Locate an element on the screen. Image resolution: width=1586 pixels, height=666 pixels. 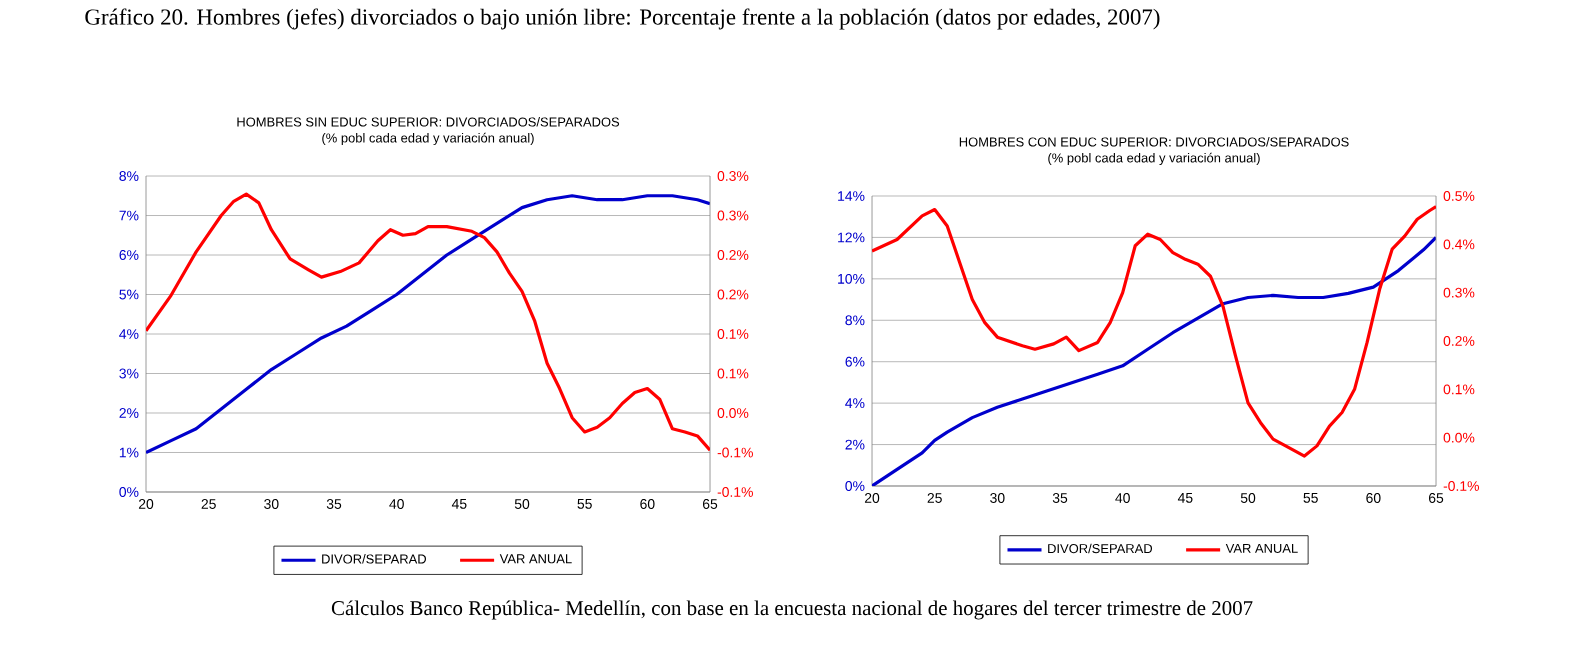
line-series is located at coordinates (1154, 331).